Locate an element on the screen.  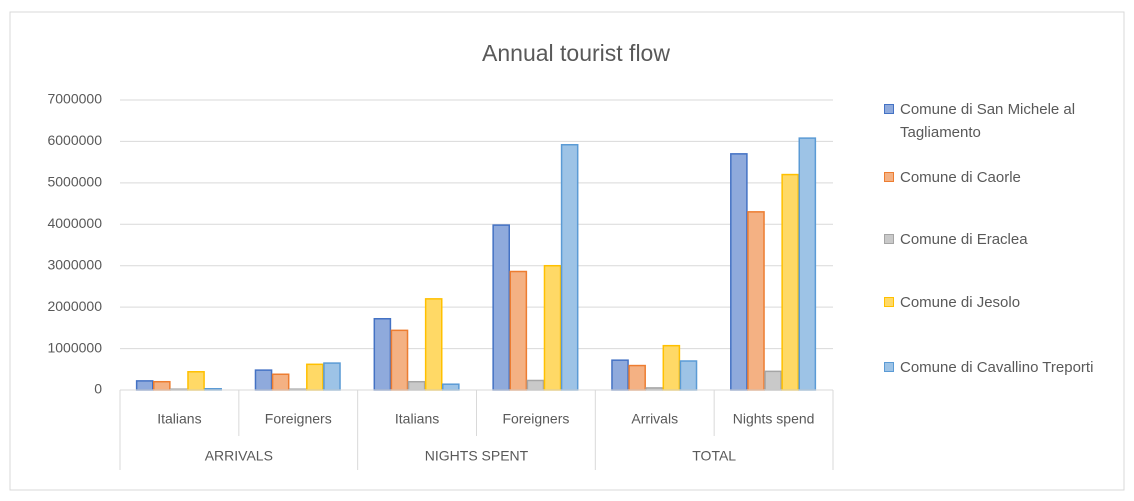
legend-item: Comune di Caorle is located at coordinates (952, 177).